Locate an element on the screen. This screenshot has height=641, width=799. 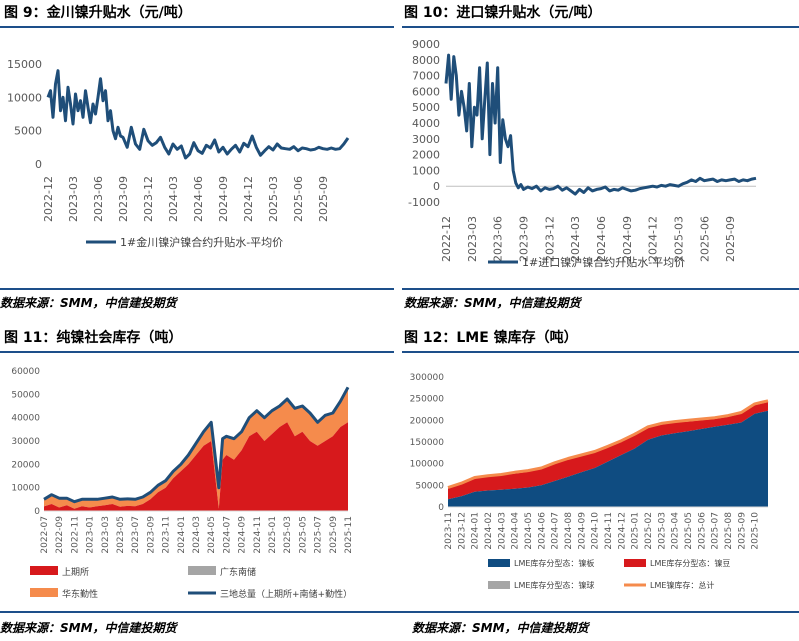
fig12-xtick-6: 2024-05 is located at coordinates (529, 531).